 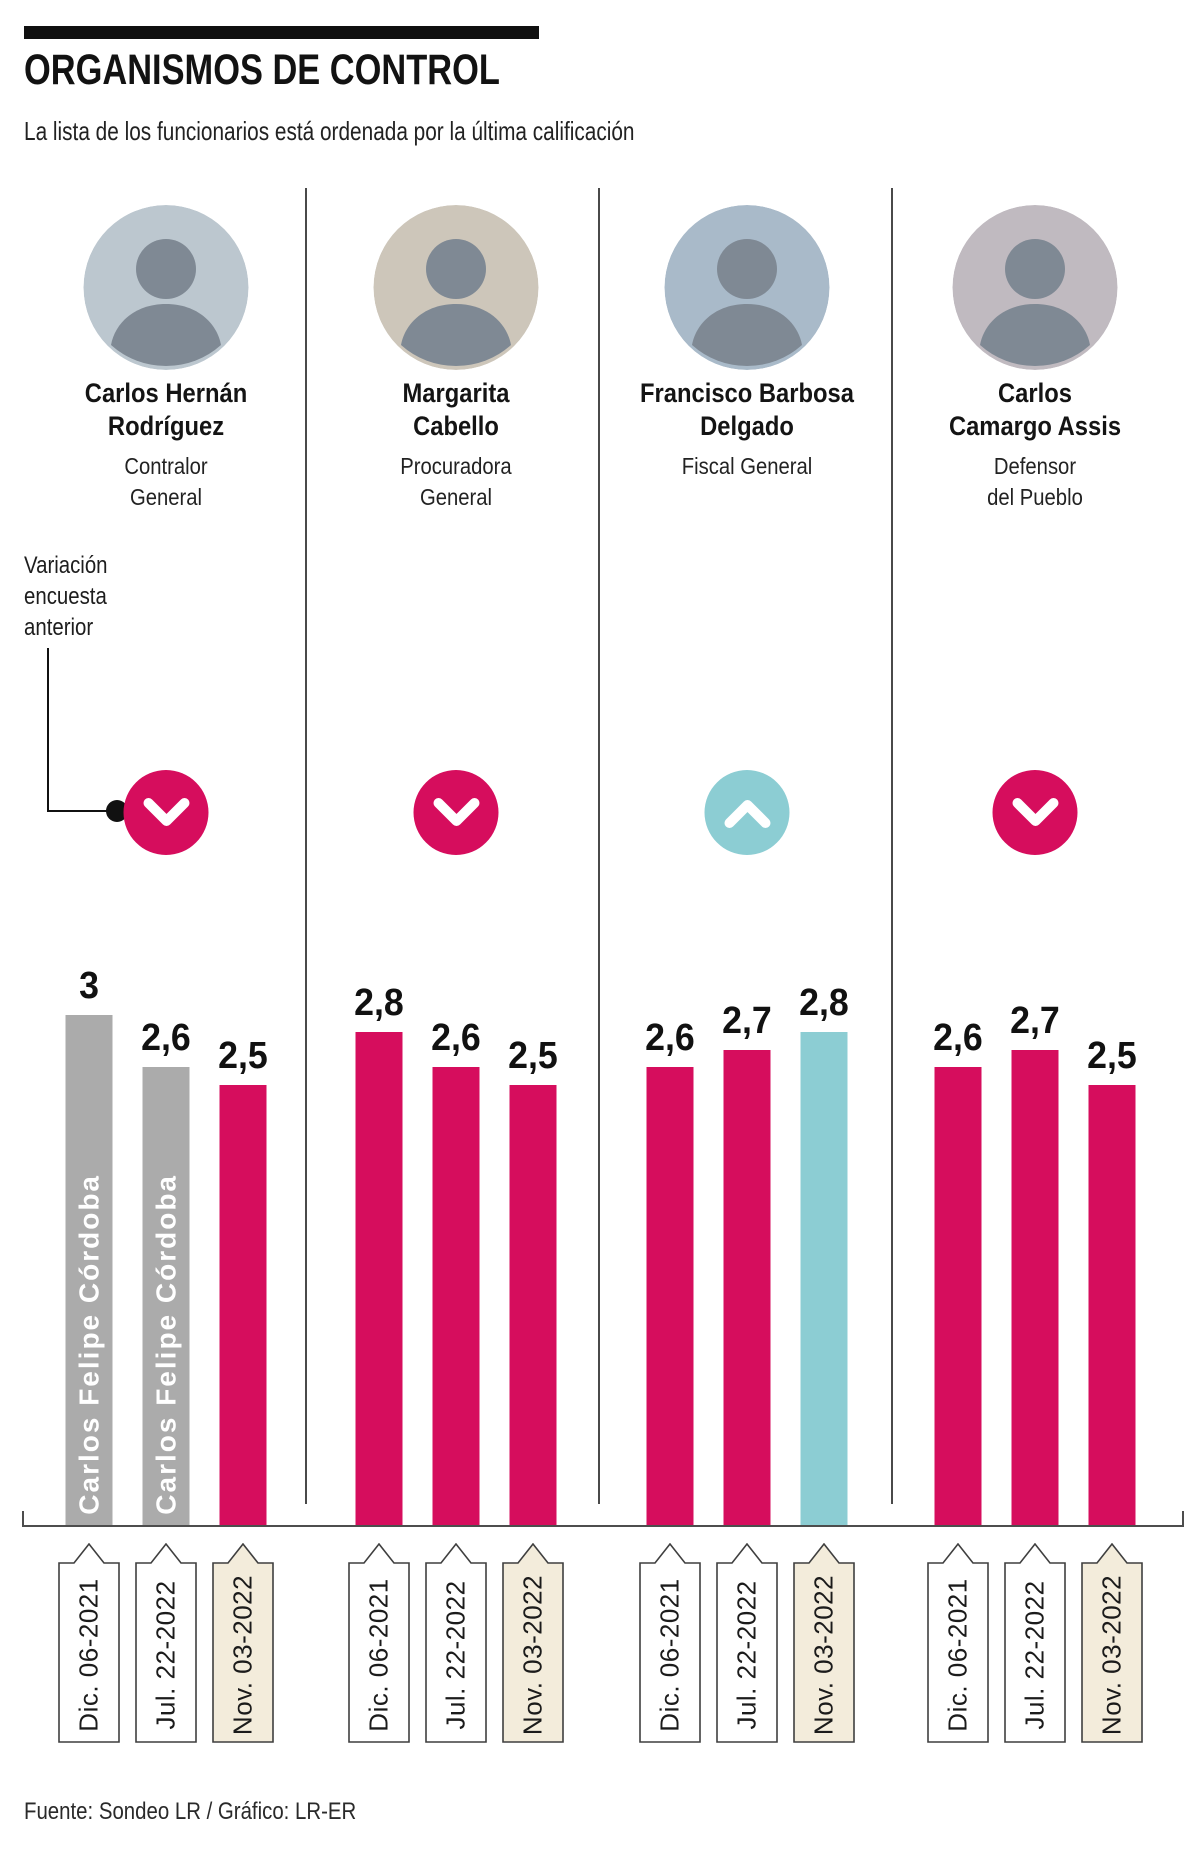 What do you see at coordinates (117, 811) in the screenshot?
I see `annotation-dot` at bounding box center [117, 811].